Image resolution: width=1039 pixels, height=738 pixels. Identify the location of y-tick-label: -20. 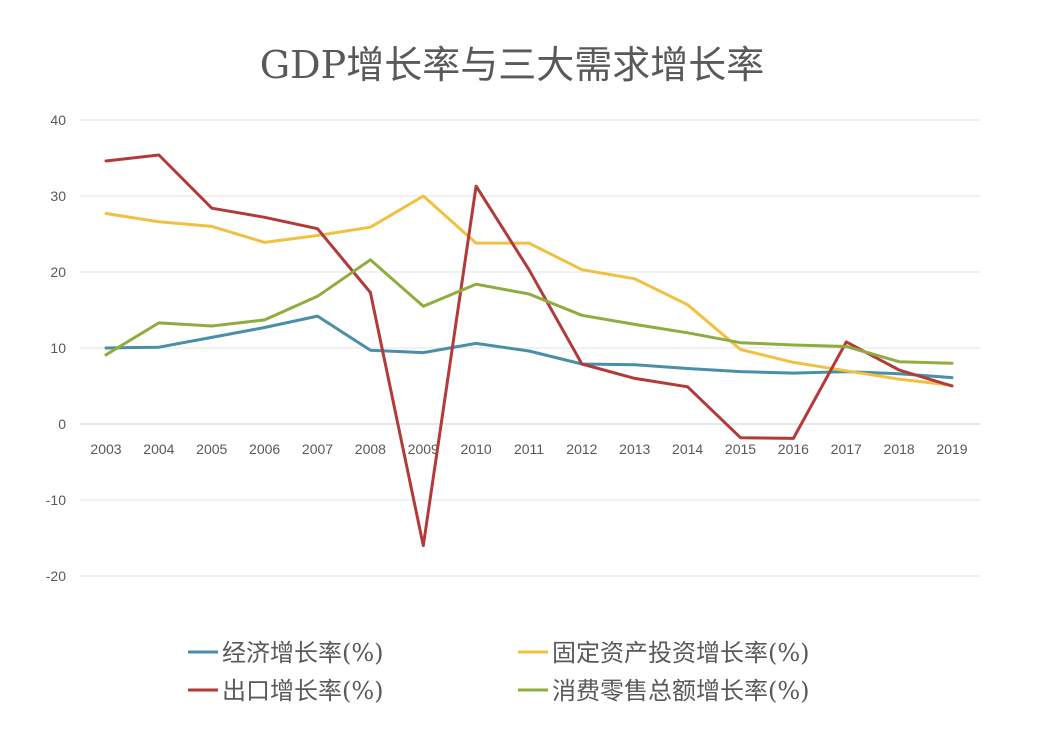
(56, 576).